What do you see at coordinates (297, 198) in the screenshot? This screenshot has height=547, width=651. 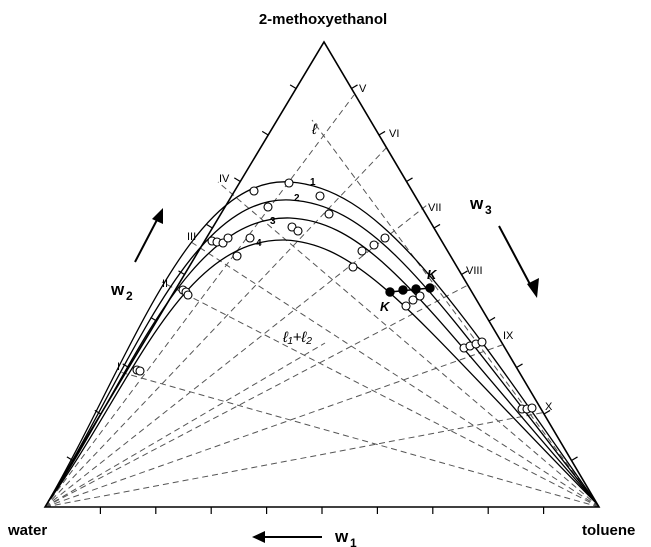 I see `curve-number-2: 2` at bounding box center [297, 198].